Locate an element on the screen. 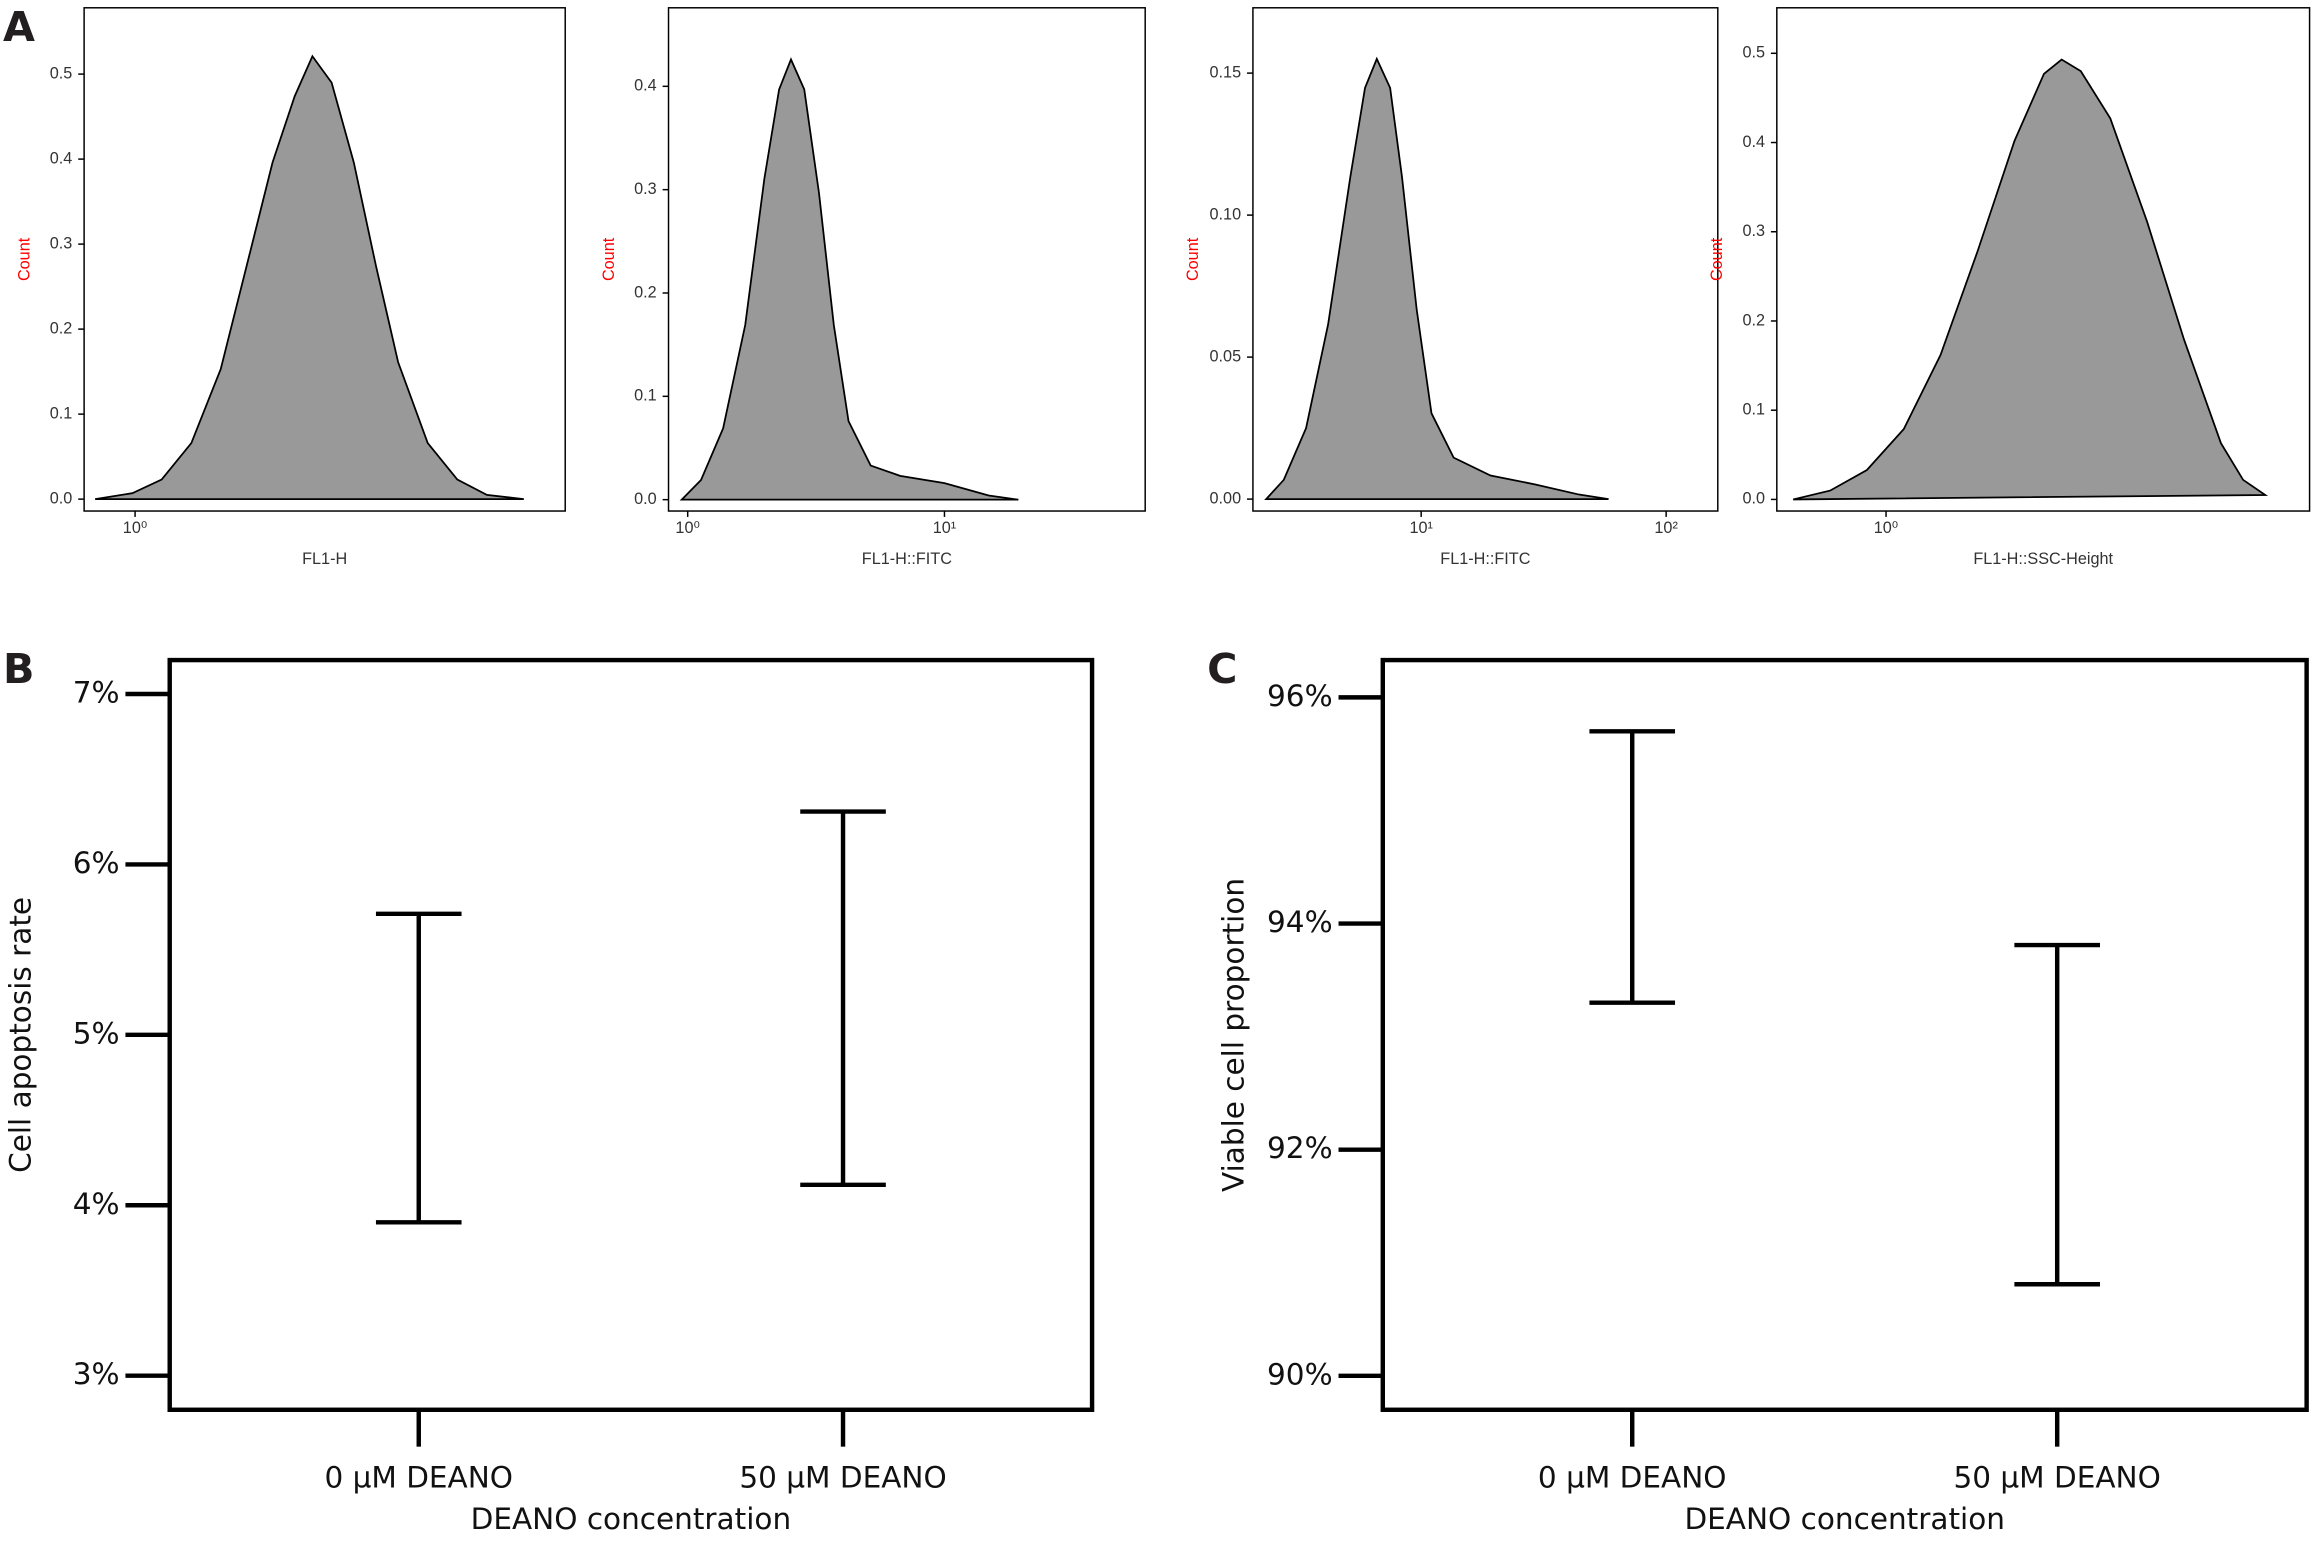 Image resolution: width=2314 pixels, height=1543 pixels. y-tick-label: 5% is located at coordinates (96, 1033).